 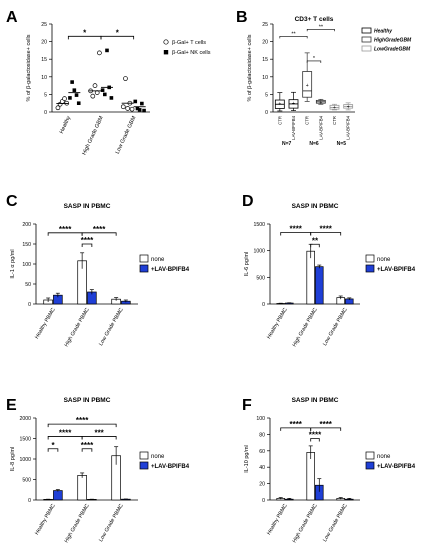 I want to click on panel-c-y-tick-label: 150, so click(x=26, y=245).